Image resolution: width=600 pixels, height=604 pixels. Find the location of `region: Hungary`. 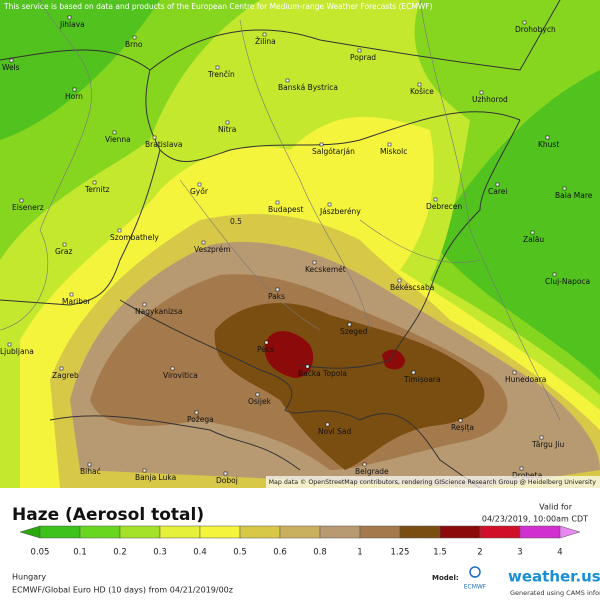

region: Hungary is located at coordinates (29, 577).